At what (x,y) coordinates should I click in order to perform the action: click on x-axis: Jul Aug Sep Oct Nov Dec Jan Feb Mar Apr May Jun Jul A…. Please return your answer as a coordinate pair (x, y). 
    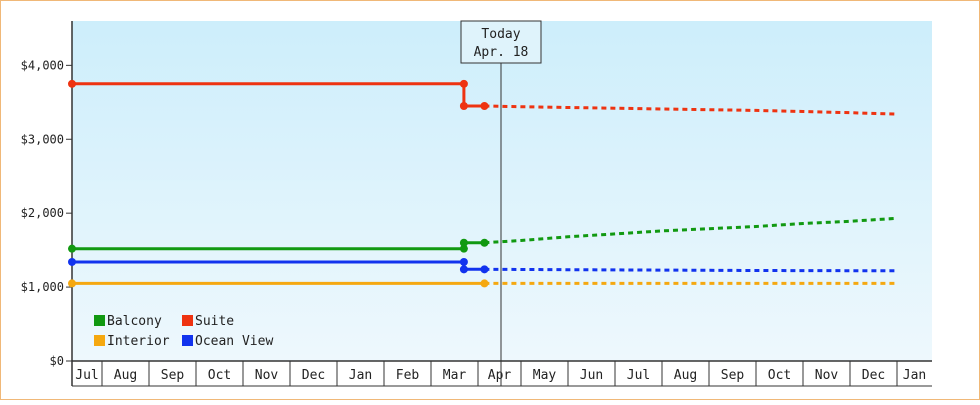
    Looking at the image, I should click on (502, 373).